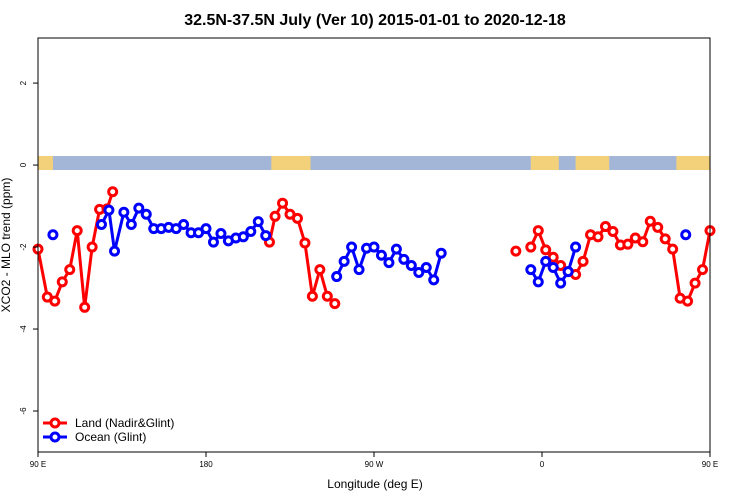 This screenshot has width=750, height=500. What do you see at coordinates (374, 484) in the screenshot?
I see `x-axis-label: Longitude (deg E)` at bounding box center [374, 484].